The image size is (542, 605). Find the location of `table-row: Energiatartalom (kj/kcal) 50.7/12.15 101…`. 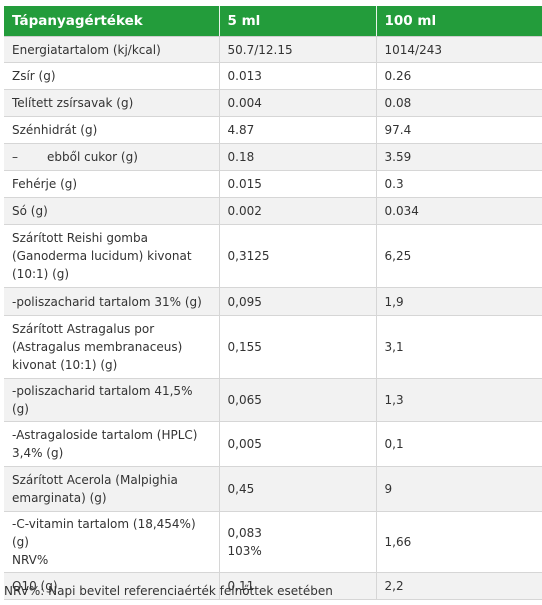

table-row: Energiatartalom (kj/kcal) 50.7/12.15 101… is located at coordinates (273, 49).